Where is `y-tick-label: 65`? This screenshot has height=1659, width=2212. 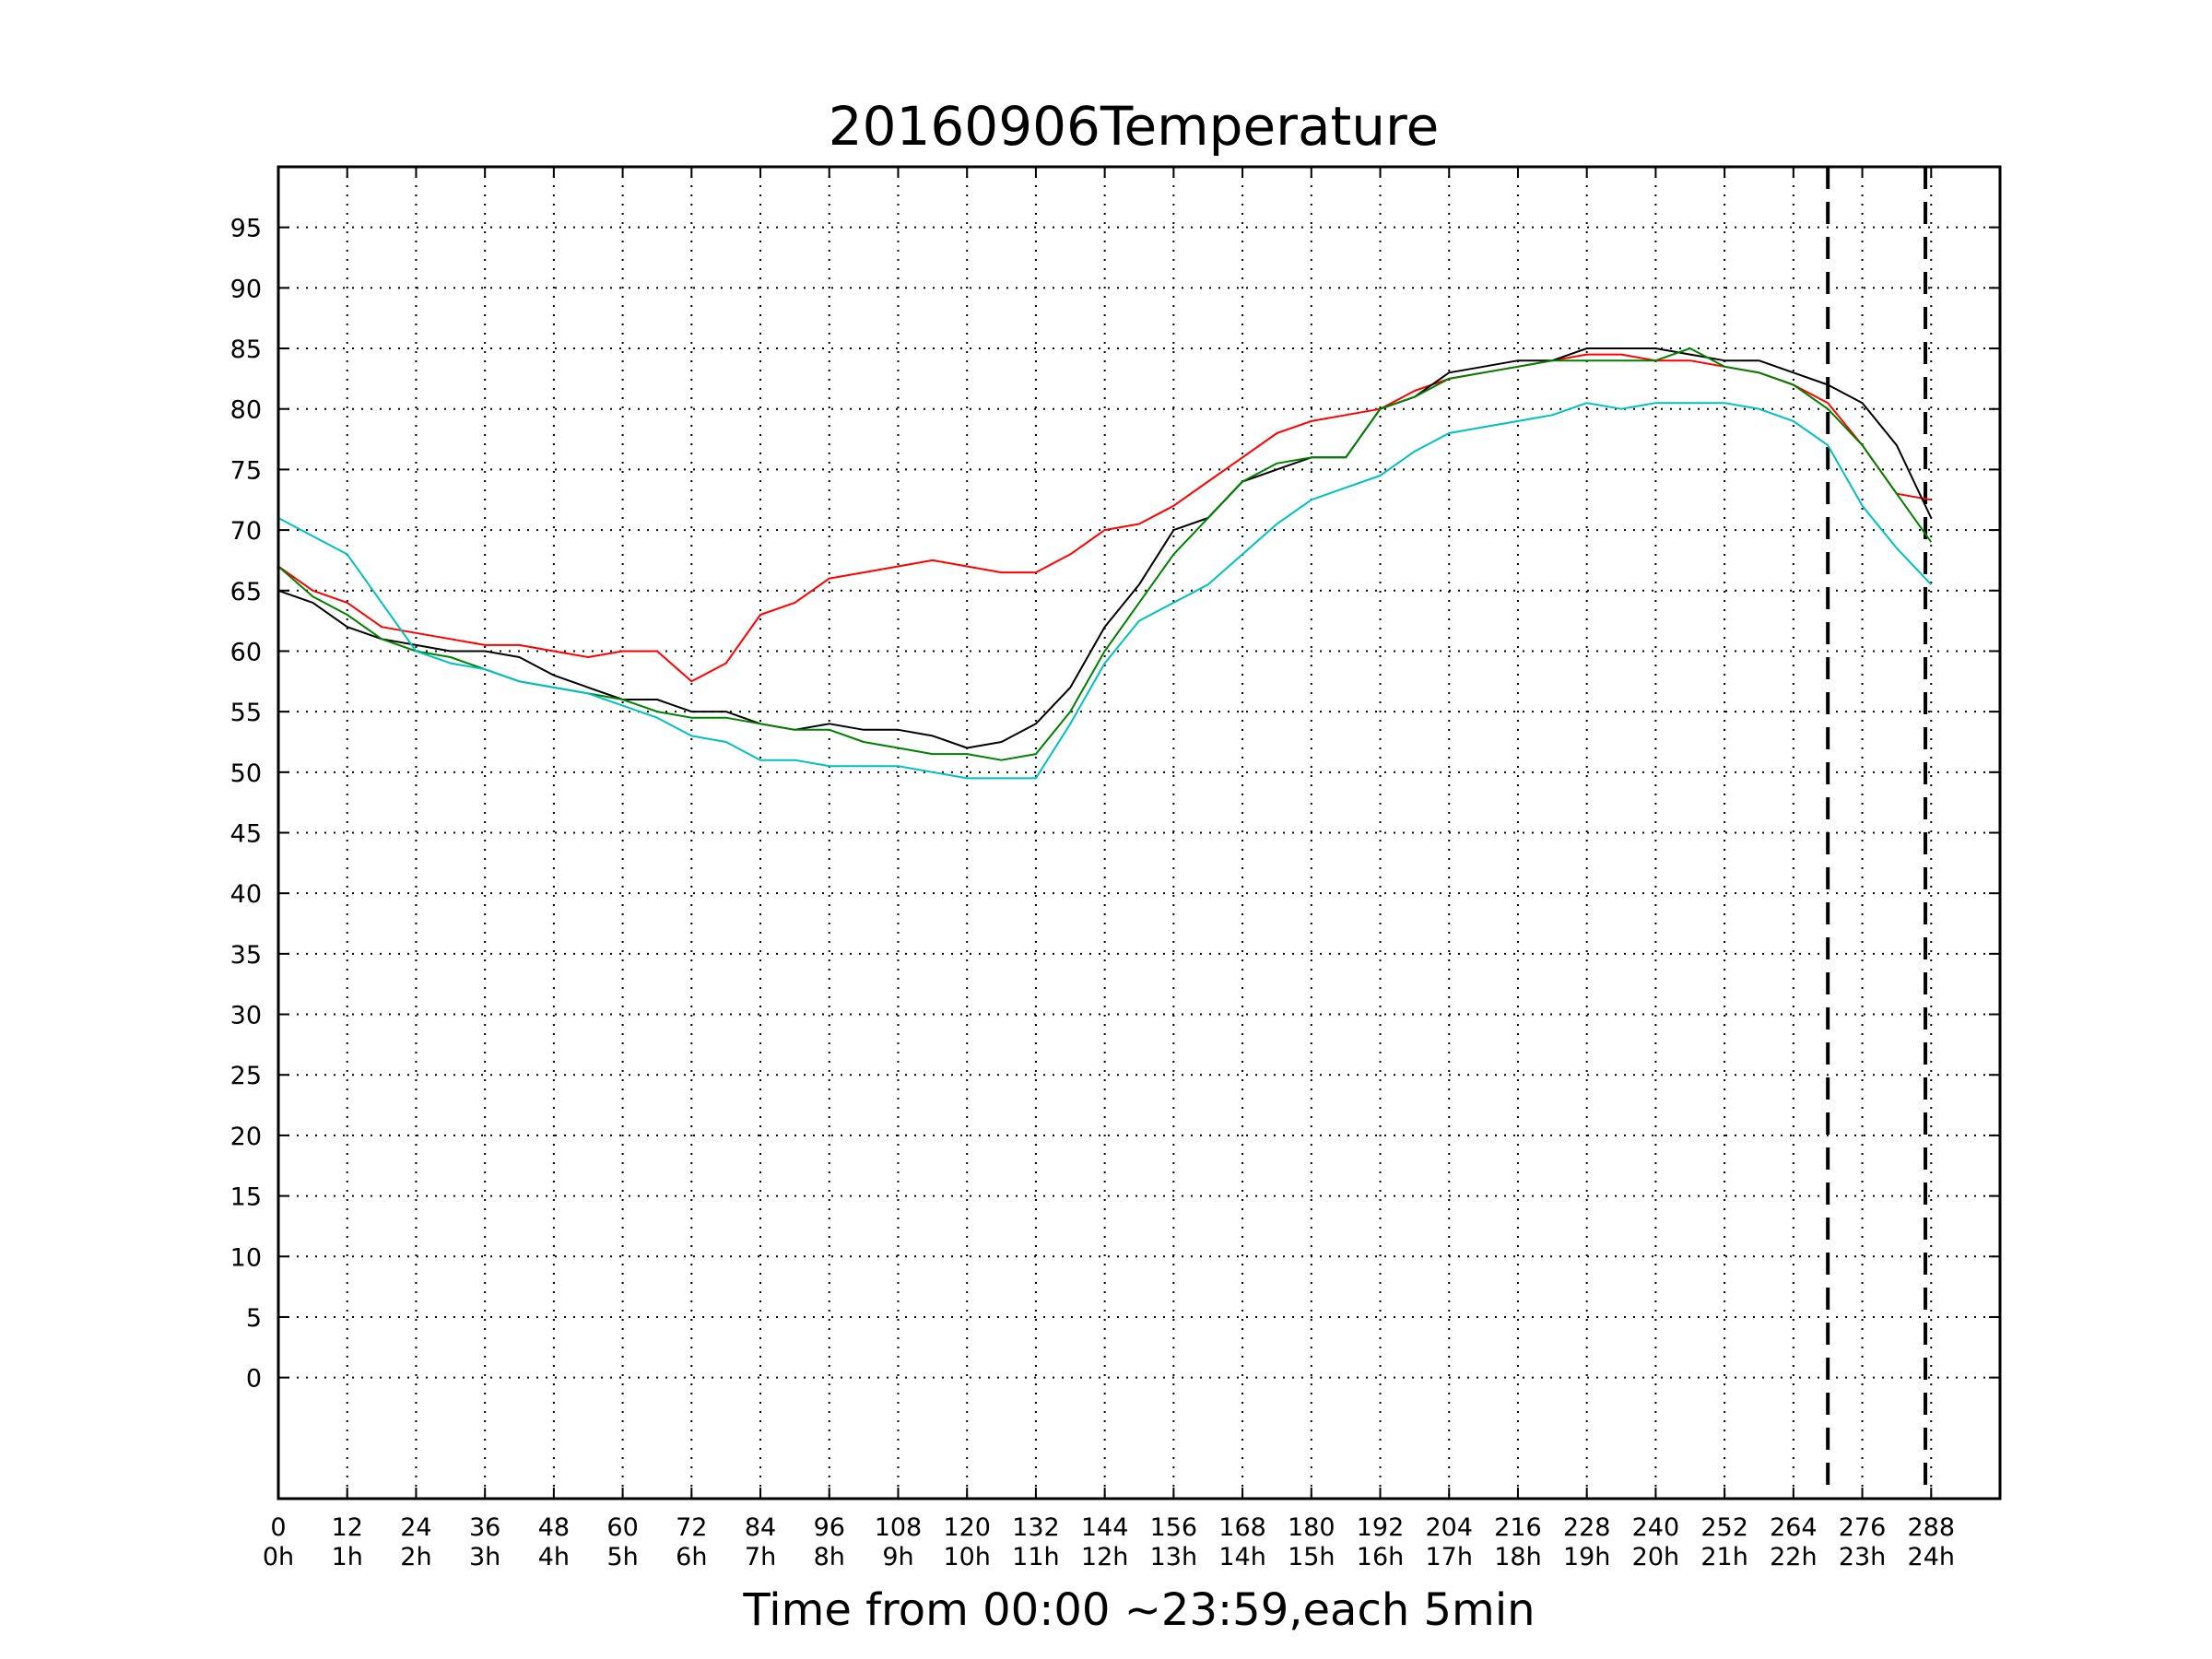 y-tick-label: 65 is located at coordinates (246, 592).